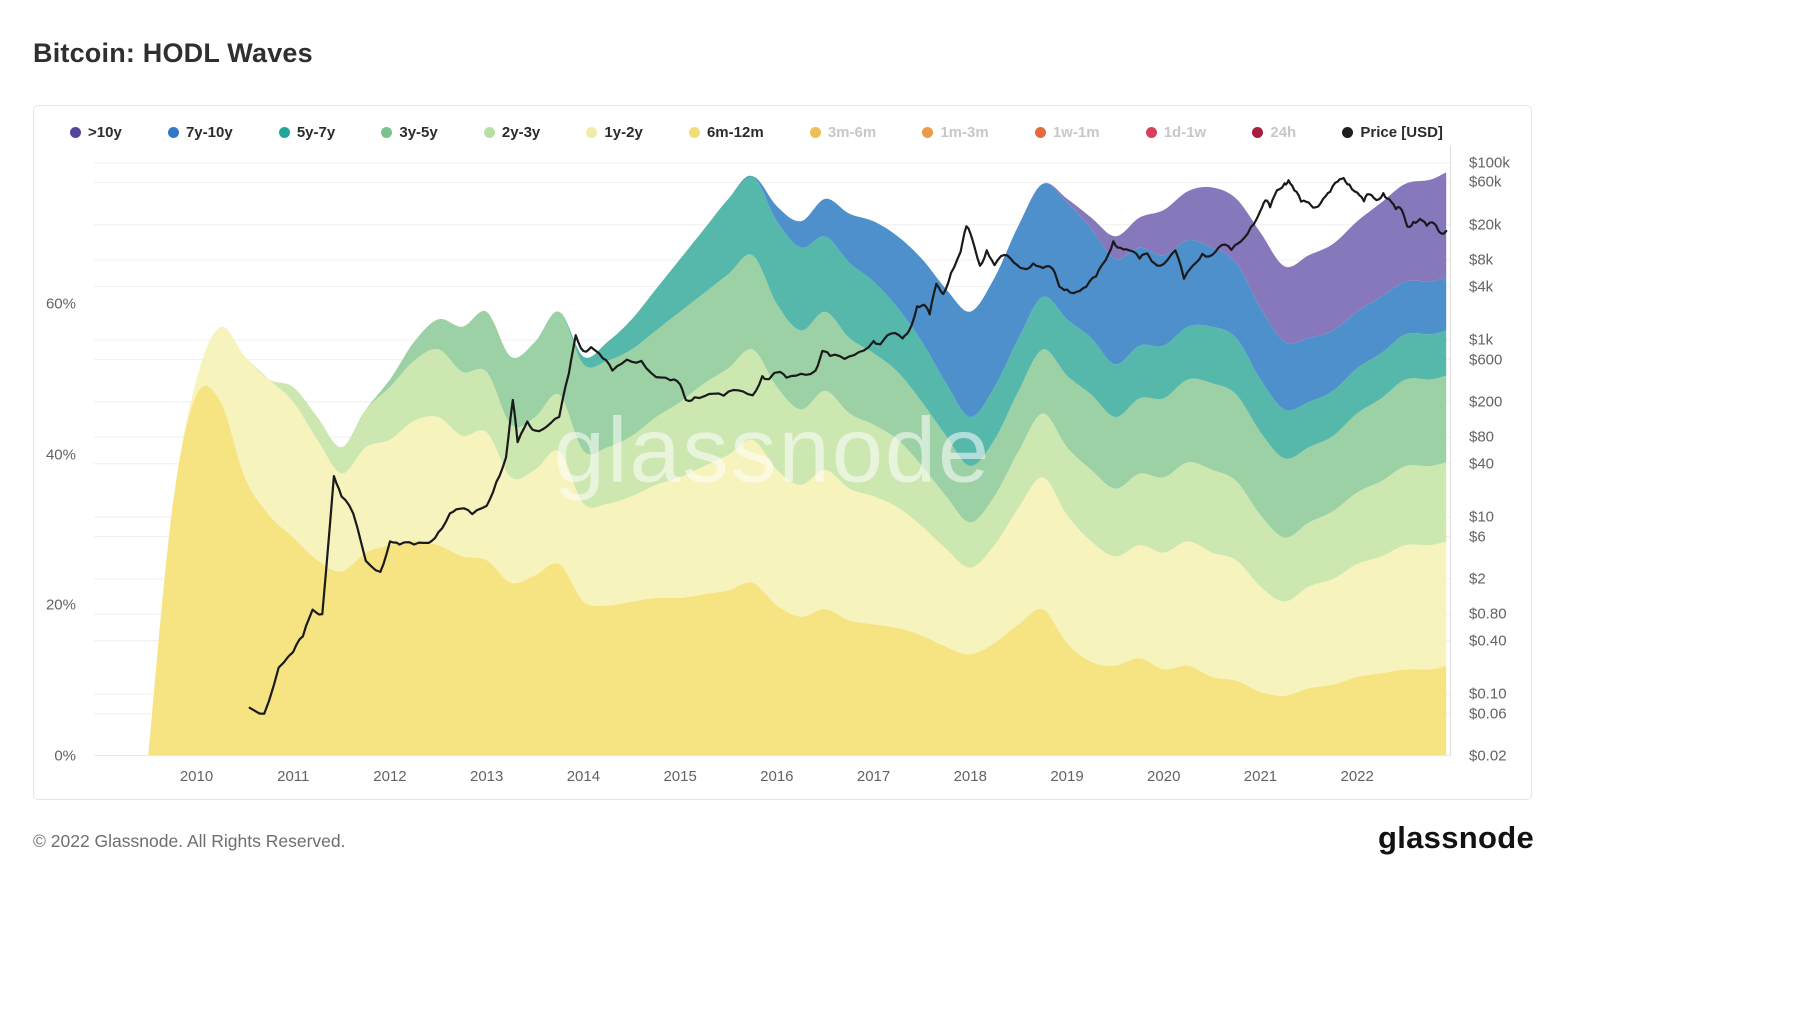 The width and height of the screenshot is (1800, 1013). Describe the element at coordinates (105, 132) in the screenshot. I see `legend-label: >10y` at that location.